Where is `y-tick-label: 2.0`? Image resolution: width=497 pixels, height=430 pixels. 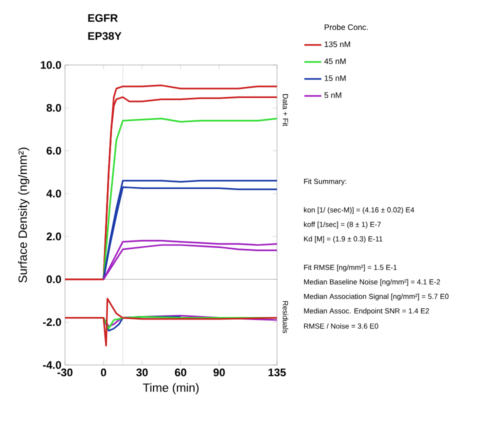
y-tick-label: 2.0 is located at coordinates (54, 236).